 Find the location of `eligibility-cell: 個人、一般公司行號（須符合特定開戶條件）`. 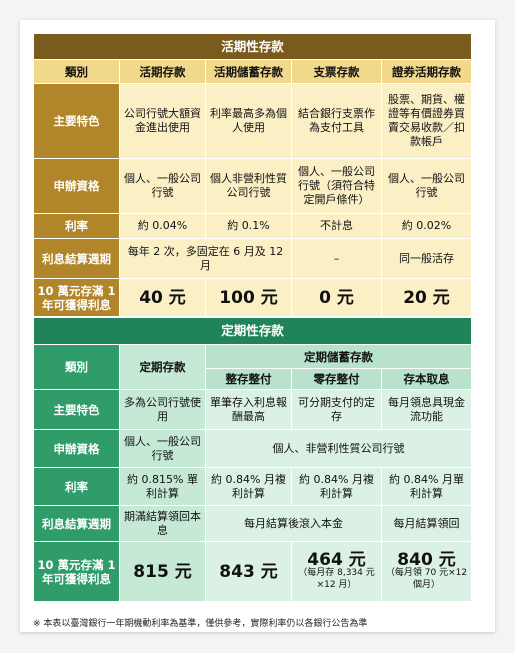

eligibility-cell: 個人、一般公司行號（須符合特定開戶條件） is located at coordinates (336, 186).